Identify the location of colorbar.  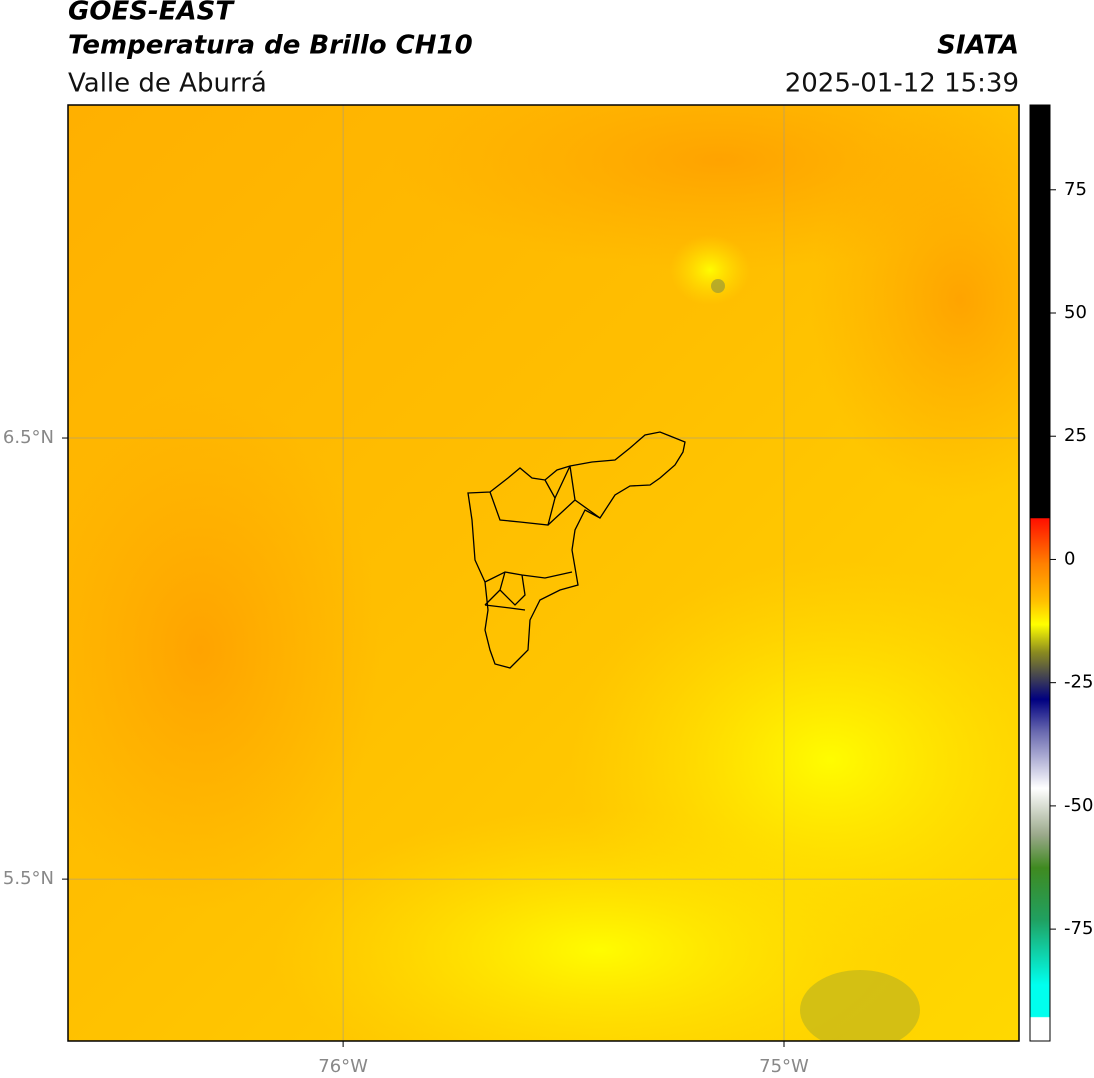
(1040, 573).